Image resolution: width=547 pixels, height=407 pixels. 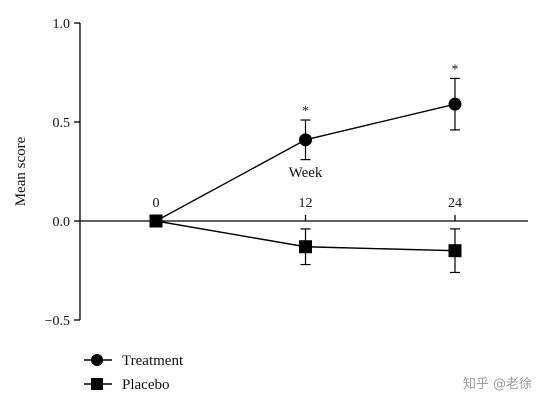 What do you see at coordinates (306, 173) in the screenshot?
I see `x-axis-title: Week` at bounding box center [306, 173].